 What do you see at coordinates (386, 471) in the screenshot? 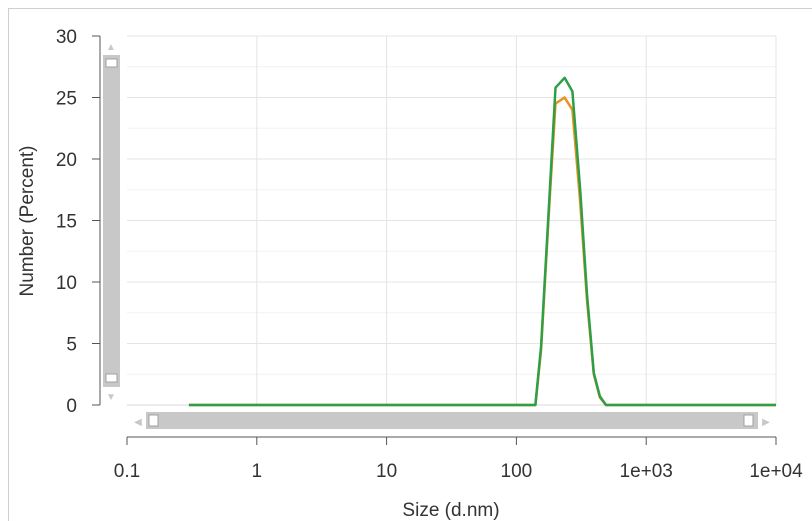
I see `x-tick-label: 10` at bounding box center [386, 471].